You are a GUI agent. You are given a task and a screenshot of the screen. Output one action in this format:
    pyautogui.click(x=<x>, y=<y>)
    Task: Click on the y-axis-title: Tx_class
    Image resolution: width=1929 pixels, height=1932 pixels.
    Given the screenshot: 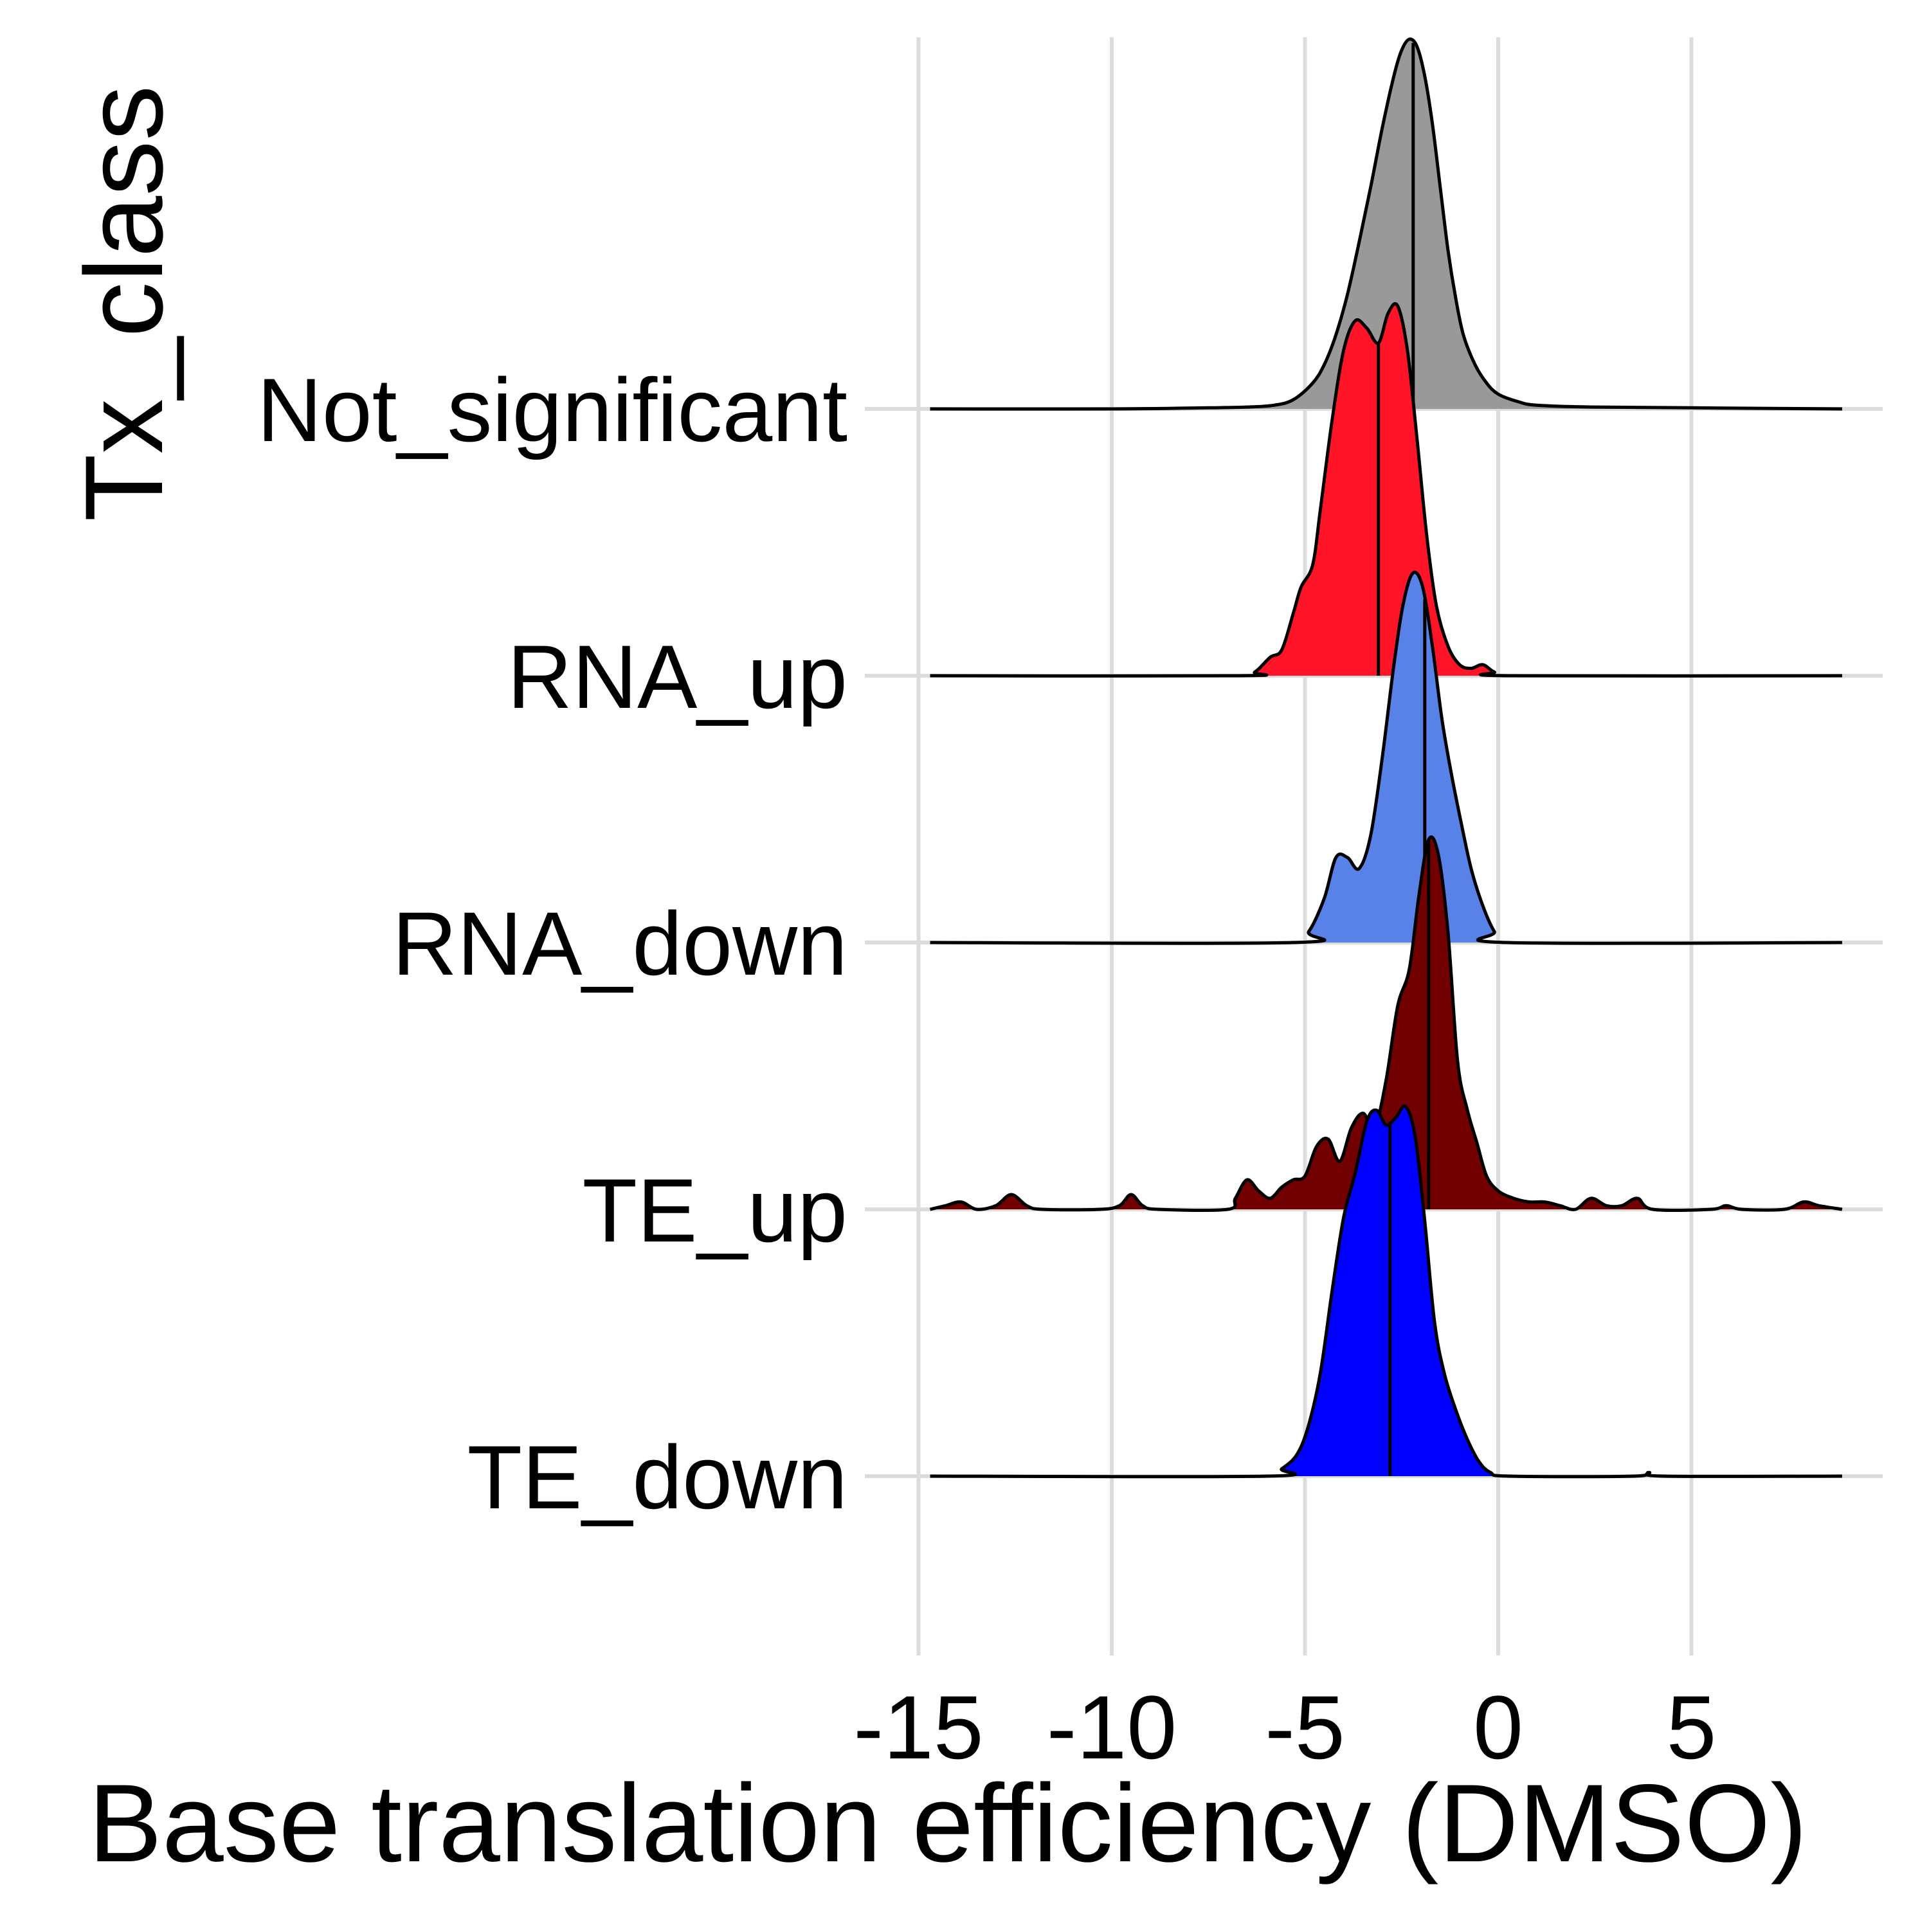 What is the action you would take?
    pyautogui.click(x=124, y=304)
    